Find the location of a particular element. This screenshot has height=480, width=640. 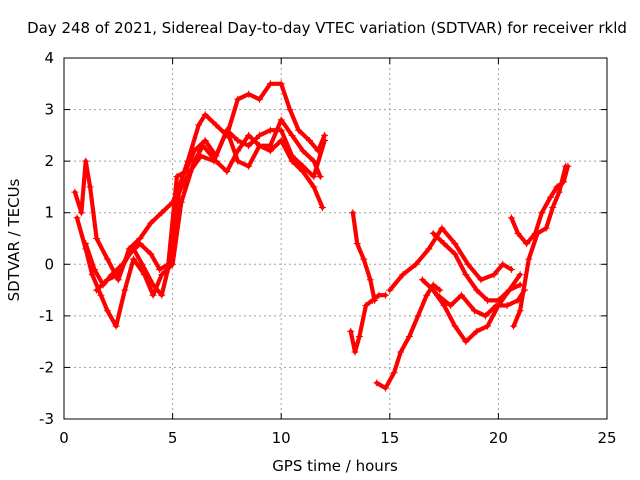

x-tick-label: 20 is located at coordinates (498, 438).